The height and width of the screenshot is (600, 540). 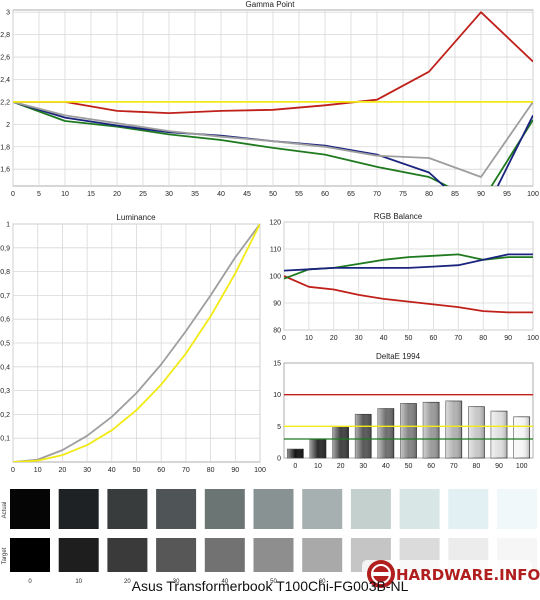 What do you see at coordinates (112, 470) in the screenshot?
I see `lum-xtick-label: 40` at bounding box center [112, 470].